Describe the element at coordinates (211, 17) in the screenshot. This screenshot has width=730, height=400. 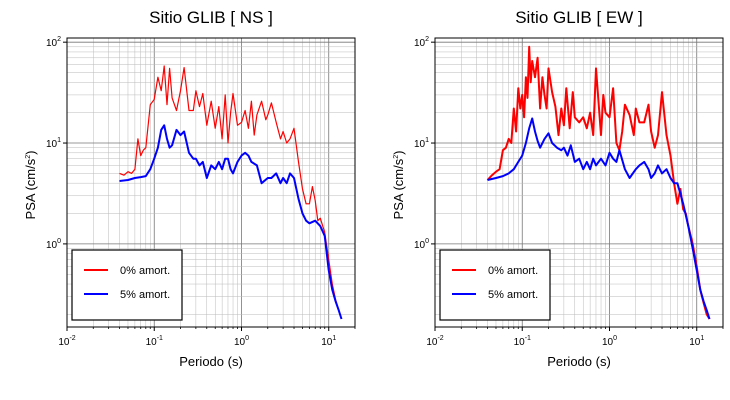
I see `chart-title: Sitio GLIB [ NS ]` at that location.